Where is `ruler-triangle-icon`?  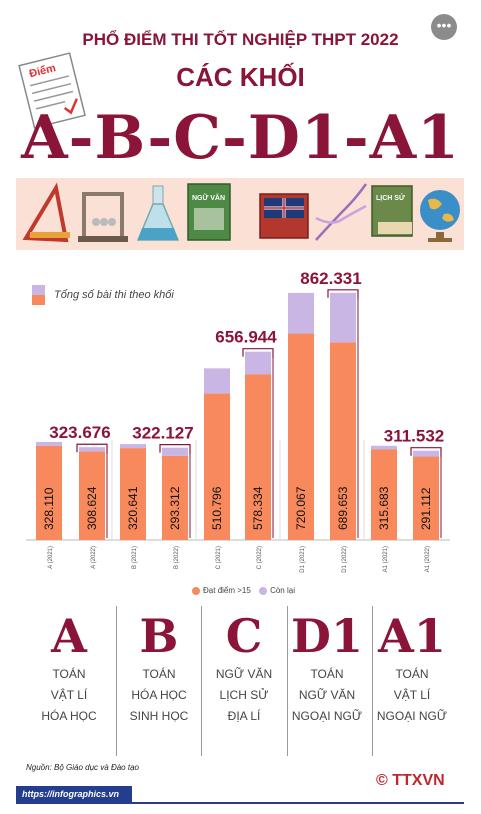
ruler-triangle-icon is located at coordinates (46, 212).